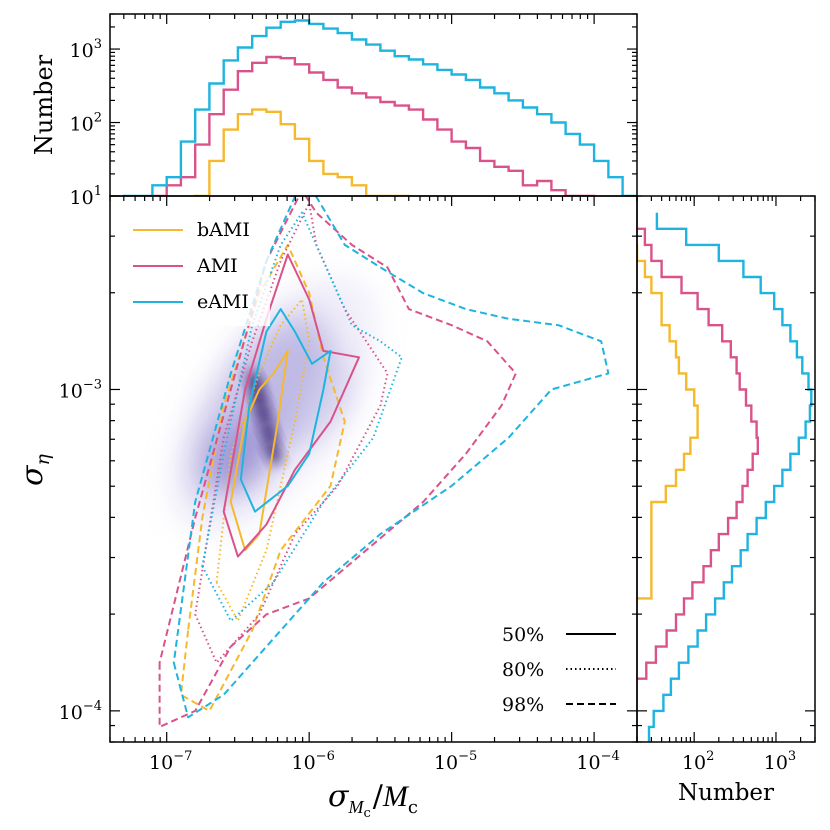 This screenshot has width=830, height=830. I want to click on top-panel-frame, so click(373, 105).